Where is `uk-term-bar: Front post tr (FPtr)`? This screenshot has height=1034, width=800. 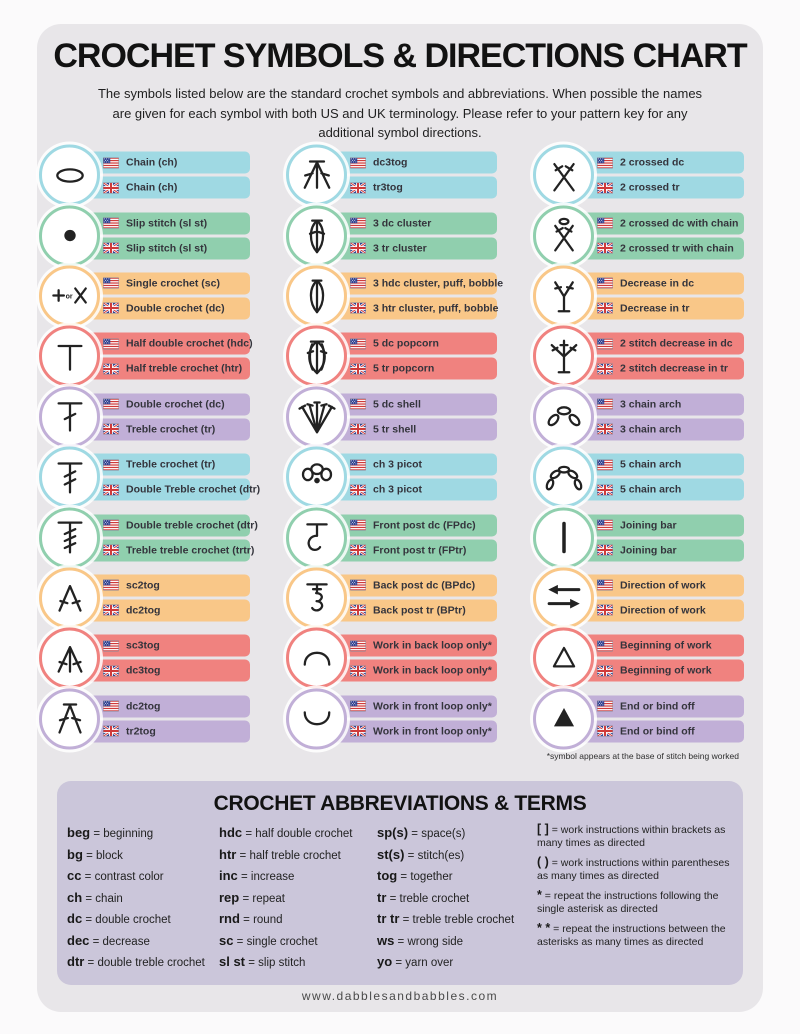
uk-term-bar: Front post tr (FPtr) is located at coordinates (407, 550).